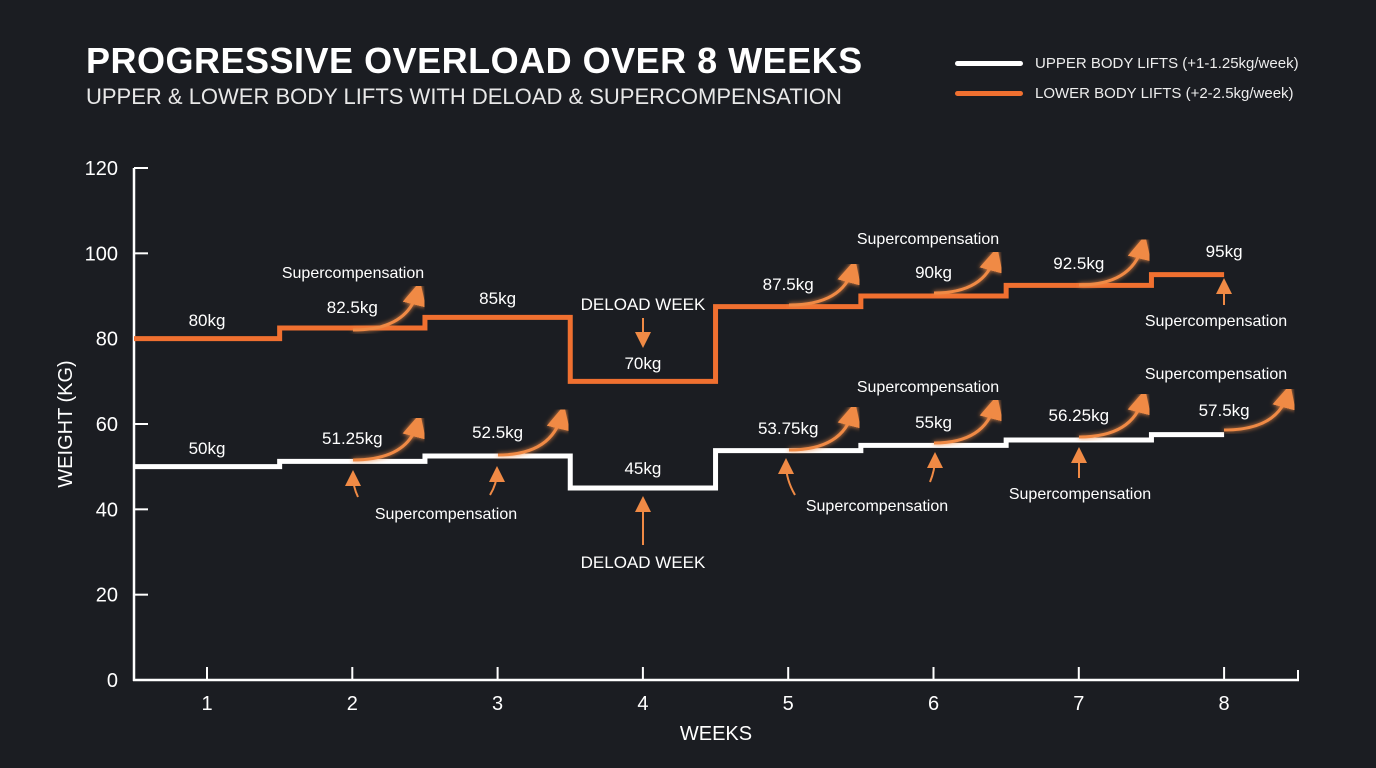 The height and width of the screenshot is (768, 1376). Describe the element at coordinates (107, 510) in the screenshot. I see `y-tick-label: 40` at that location.